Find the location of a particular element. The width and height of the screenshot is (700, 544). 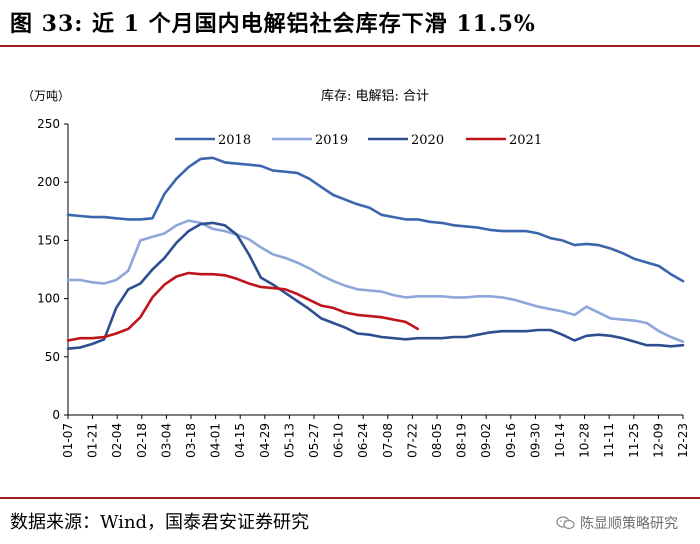

x-tick-label: 10-14 is located at coordinates (560, 440).